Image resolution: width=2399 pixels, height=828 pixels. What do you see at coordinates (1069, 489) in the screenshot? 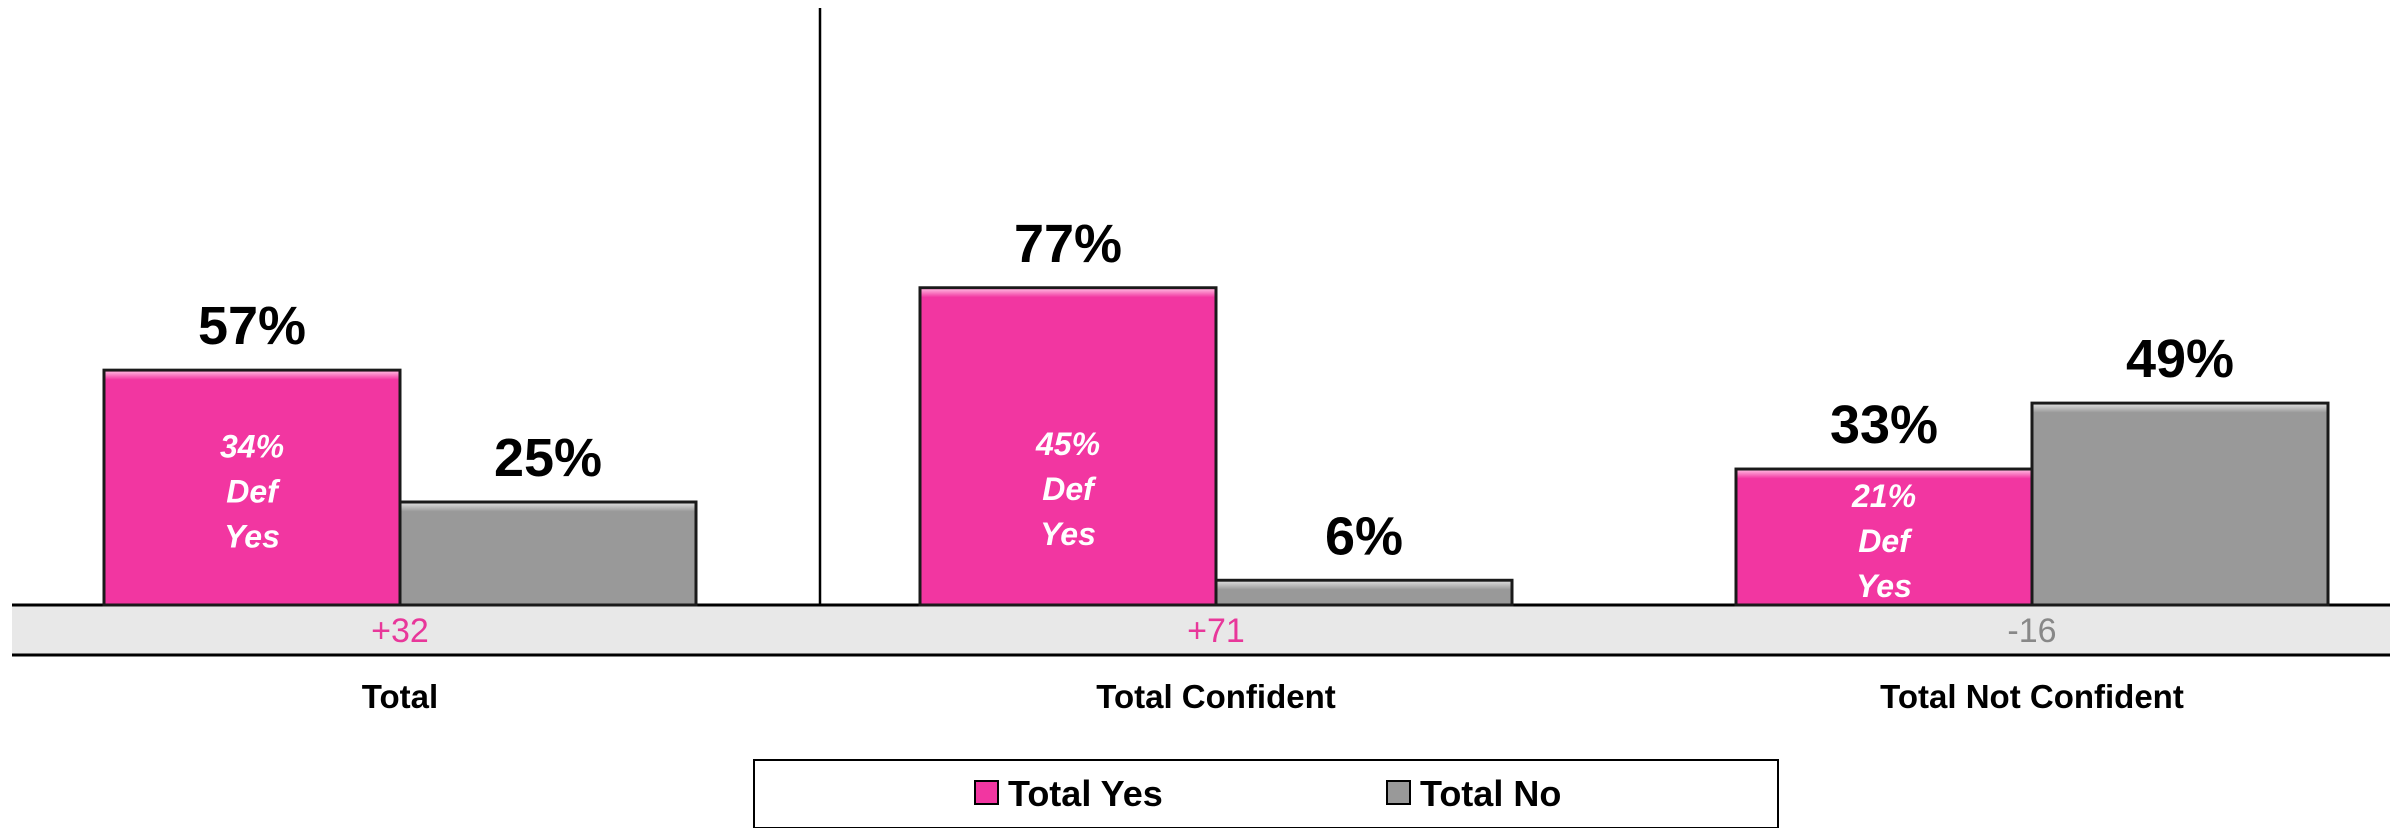
I see `def-yes-label-total-confident-line-2: Def` at bounding box center [1069, 489].